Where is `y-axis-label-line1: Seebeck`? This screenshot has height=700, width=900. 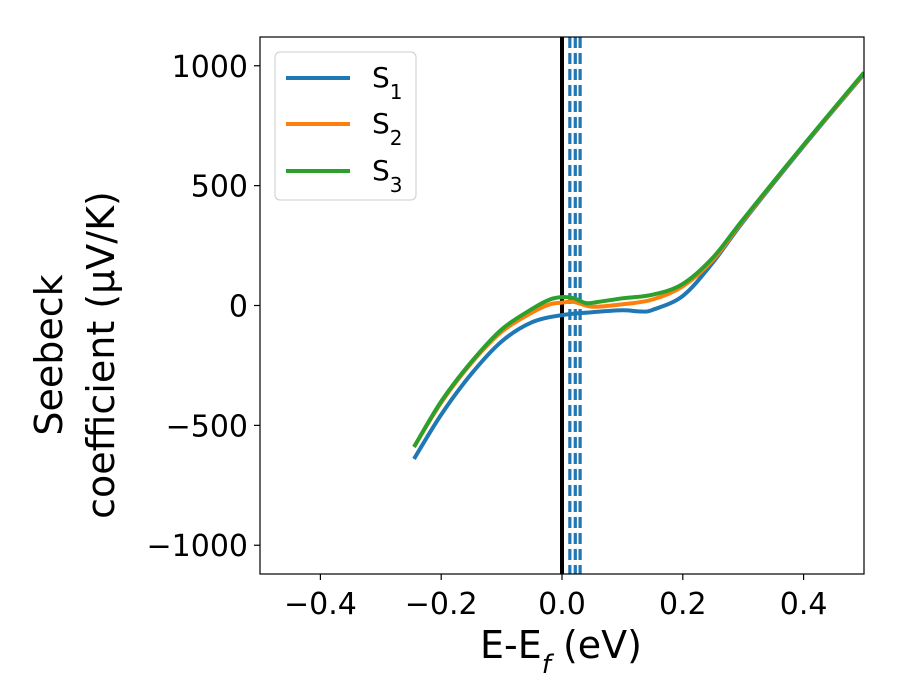 y-axis-label-line1: Seebeck is located at coordinates (49, 354).